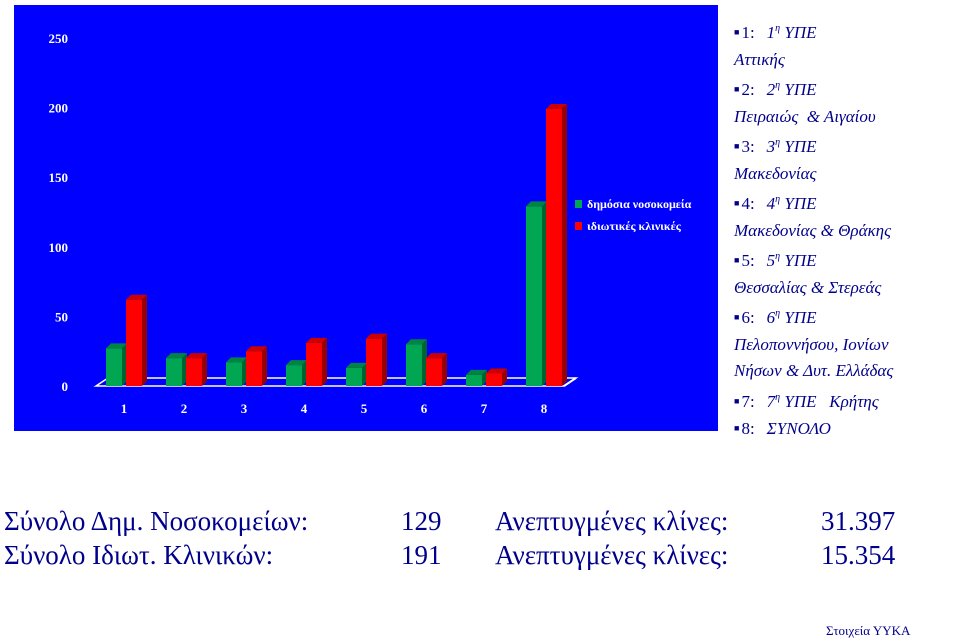  I want to click on region-title: ΣΥΝΟΛΟ, so click(798, 428).